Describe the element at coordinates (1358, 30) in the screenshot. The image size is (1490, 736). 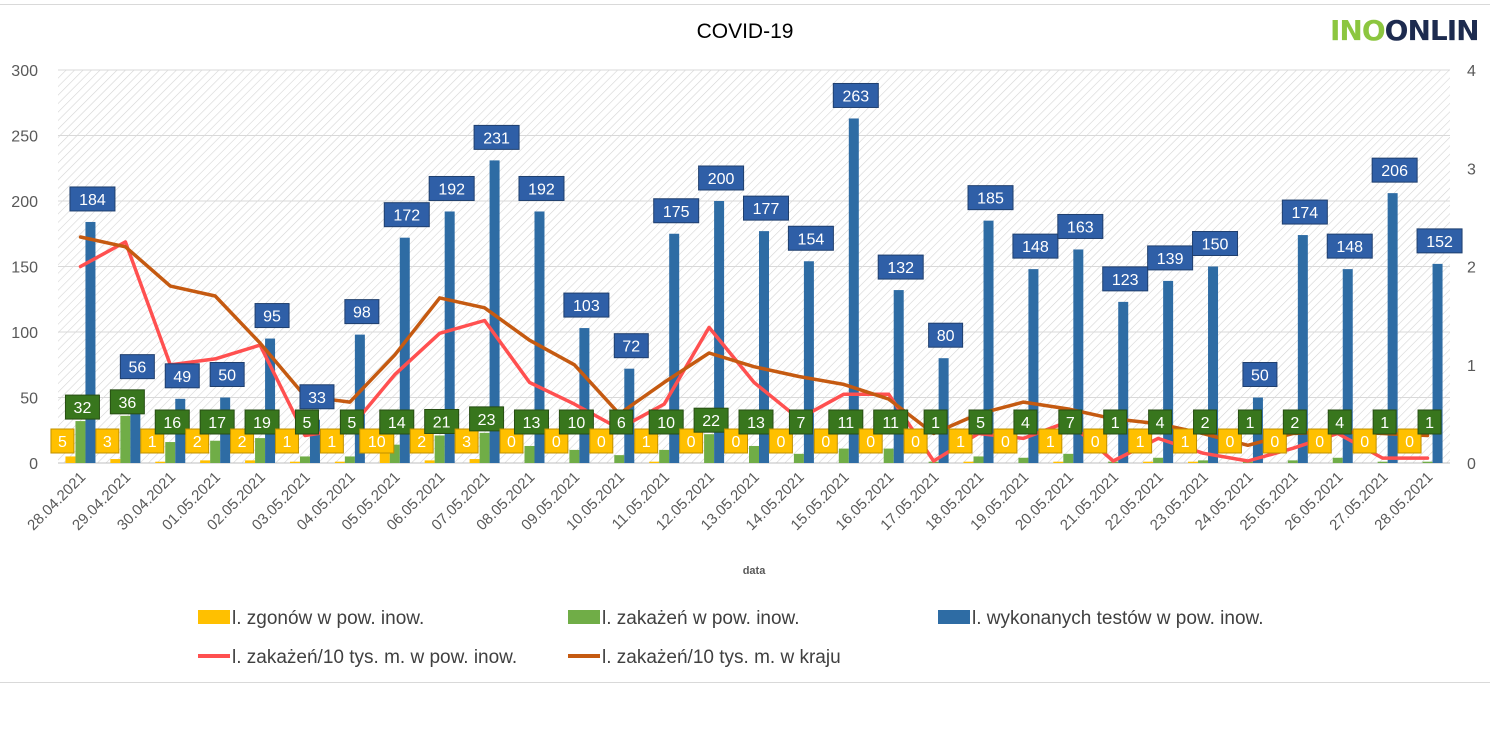
I see `logo-part-1: INO` at that location.